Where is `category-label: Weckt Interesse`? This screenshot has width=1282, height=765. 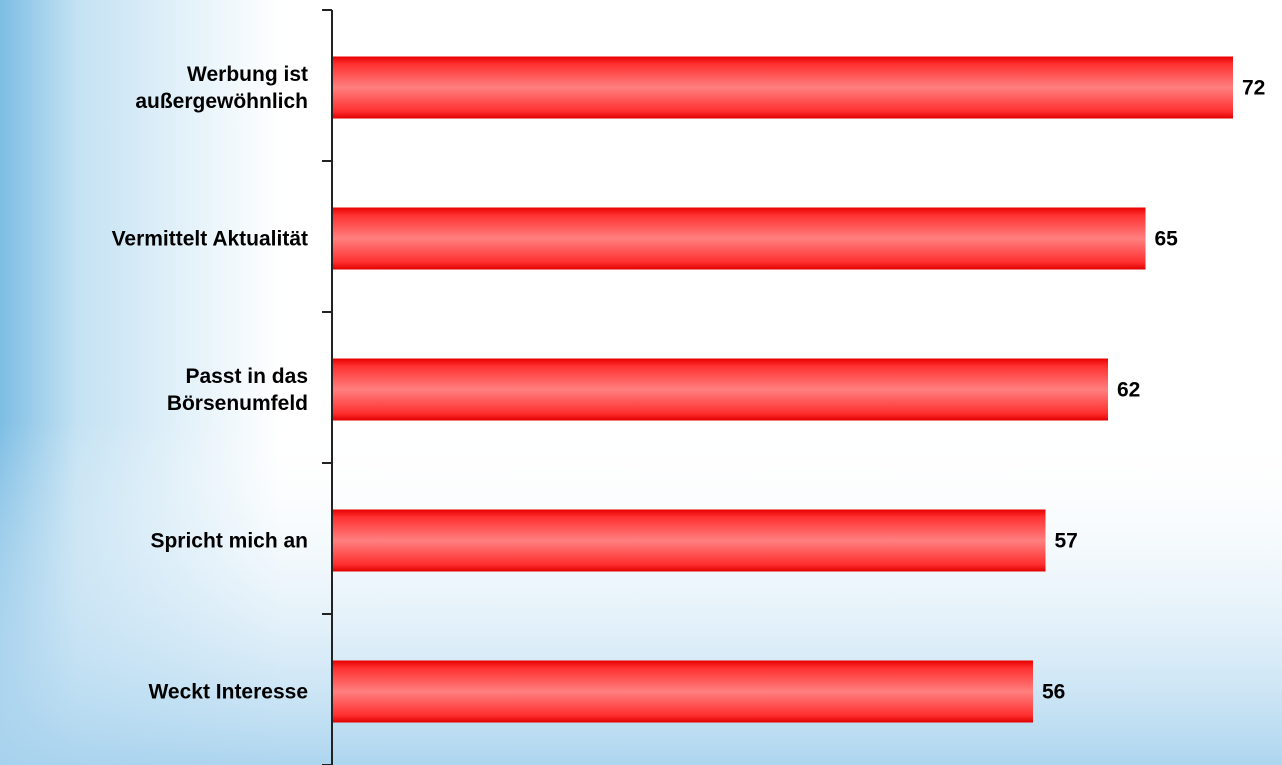
category-label: Weckt Interesse is located at coordinates (228, 692).